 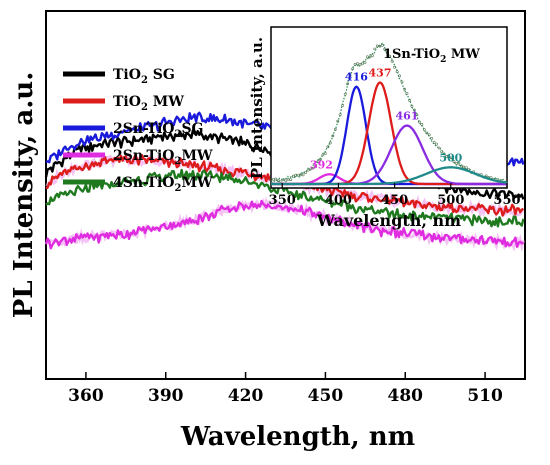 What do you see at coordinates (166, 396) in the screenshot?
I see `main-x-tick-label-390: 390` at bounding box center [166, 396].